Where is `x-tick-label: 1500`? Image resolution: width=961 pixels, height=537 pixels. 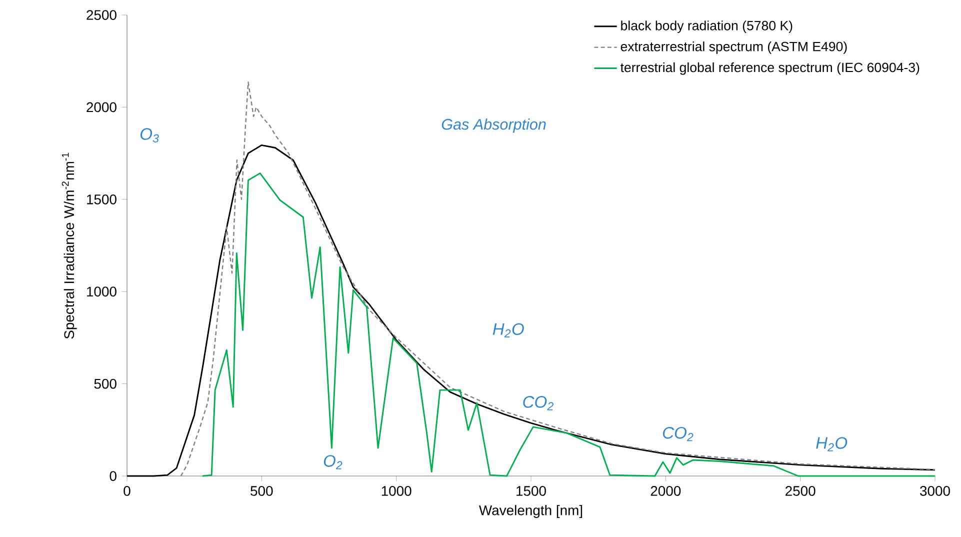
x-tick-label: 1500 is located at coordinates (531, 491).